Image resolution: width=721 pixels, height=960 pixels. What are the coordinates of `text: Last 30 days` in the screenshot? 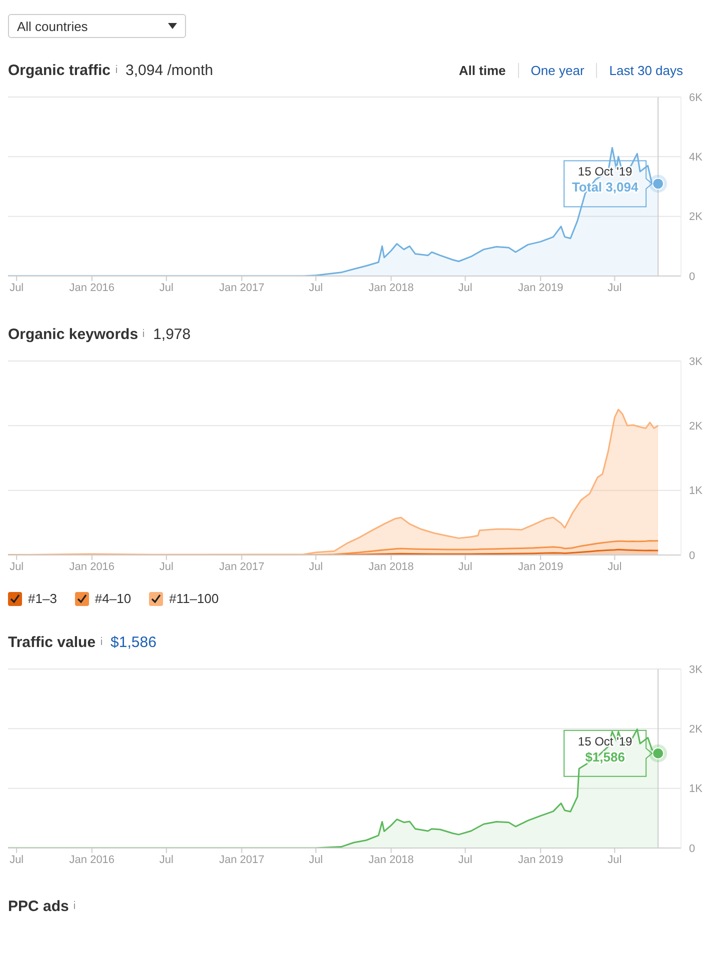 It's located at (645, 70).